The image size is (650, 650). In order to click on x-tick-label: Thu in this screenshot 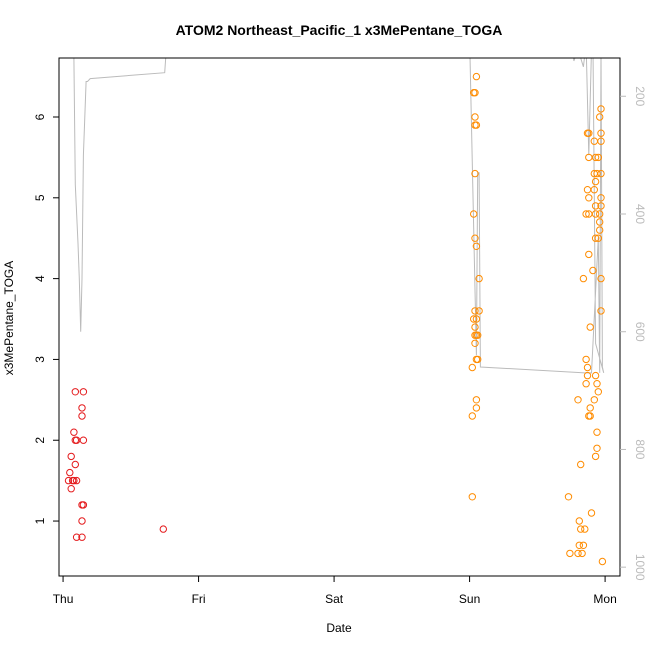, I will do `click(63, 599)`.